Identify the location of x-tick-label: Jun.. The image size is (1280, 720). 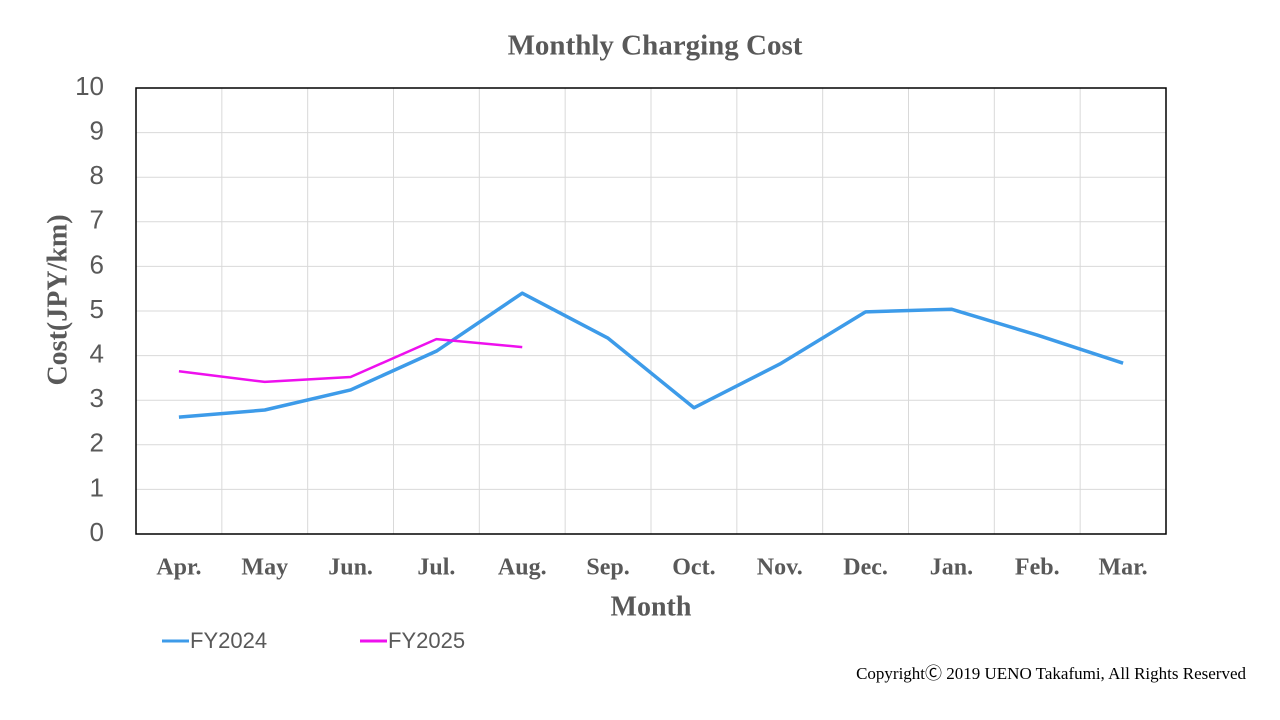
(350, 568).